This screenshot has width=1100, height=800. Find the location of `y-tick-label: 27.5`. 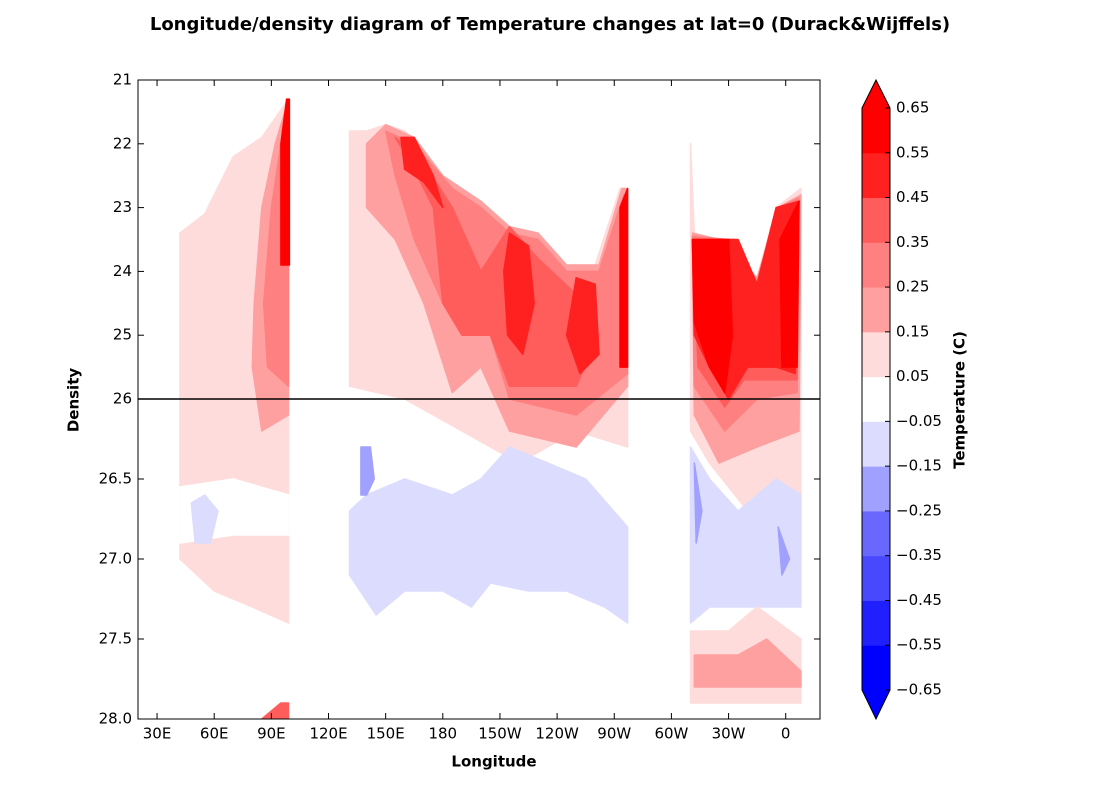

y-tick-label: 27.5 is located at coordinates (115, 639).